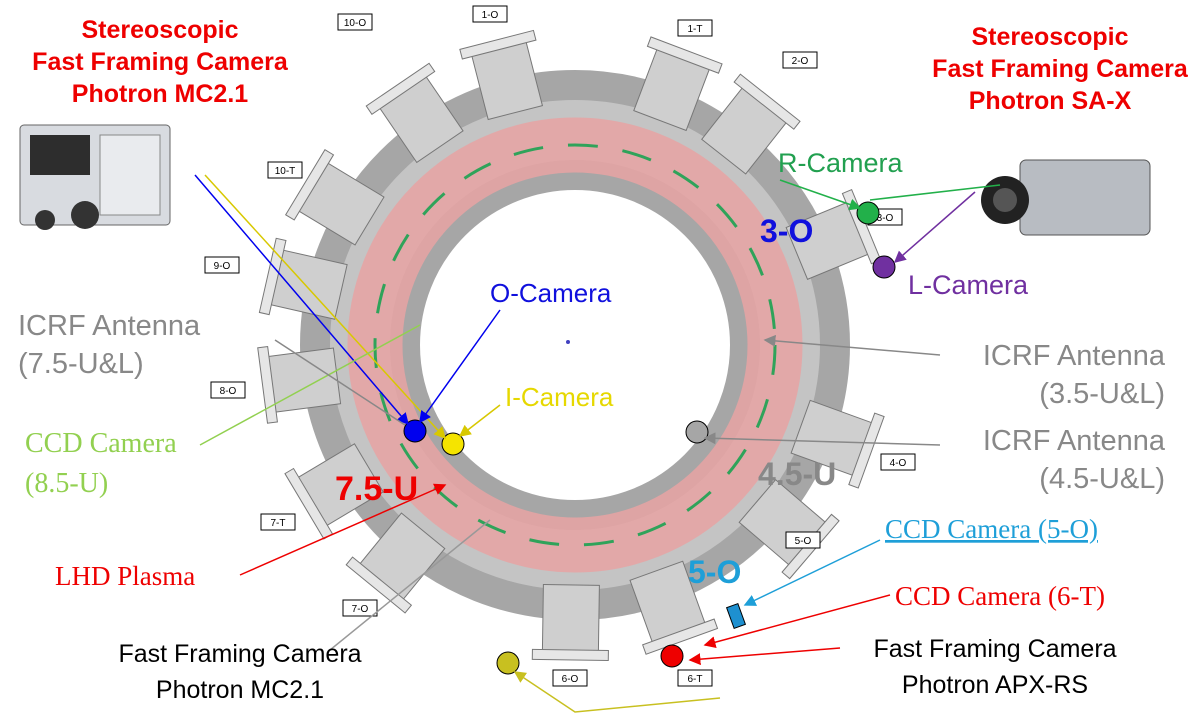 The height and width of the screenshot is (714, 1195). Describe the element at coordinates (568, 342) in the screenshot. I see `center-dot` at that location.